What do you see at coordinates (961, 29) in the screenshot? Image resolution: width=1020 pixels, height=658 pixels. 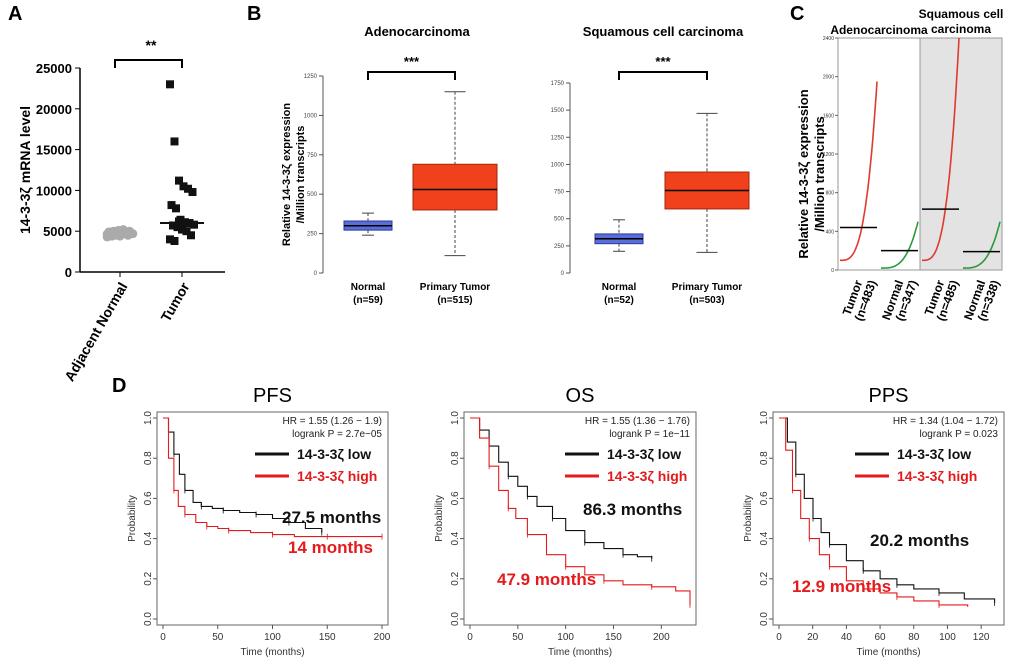 I see `title-squamous-2: carcinoma` at bounding box center [961, 29].